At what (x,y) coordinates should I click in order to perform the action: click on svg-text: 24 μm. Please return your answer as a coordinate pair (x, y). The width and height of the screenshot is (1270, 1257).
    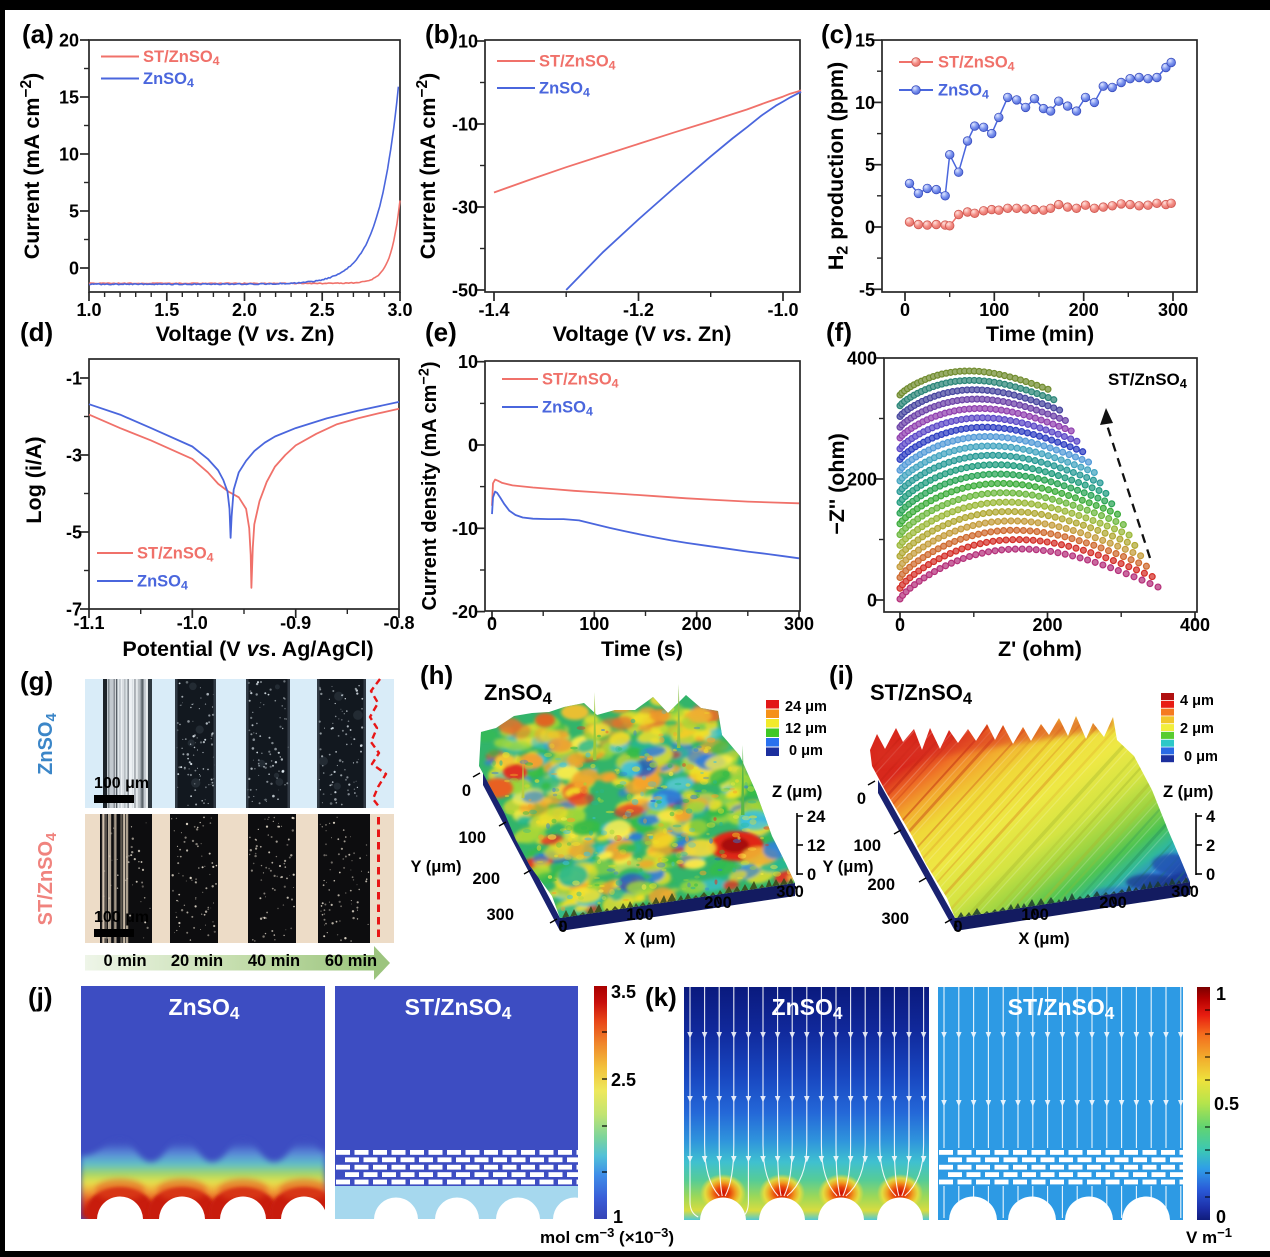
    Looking at the image, I should click on (806, 707).